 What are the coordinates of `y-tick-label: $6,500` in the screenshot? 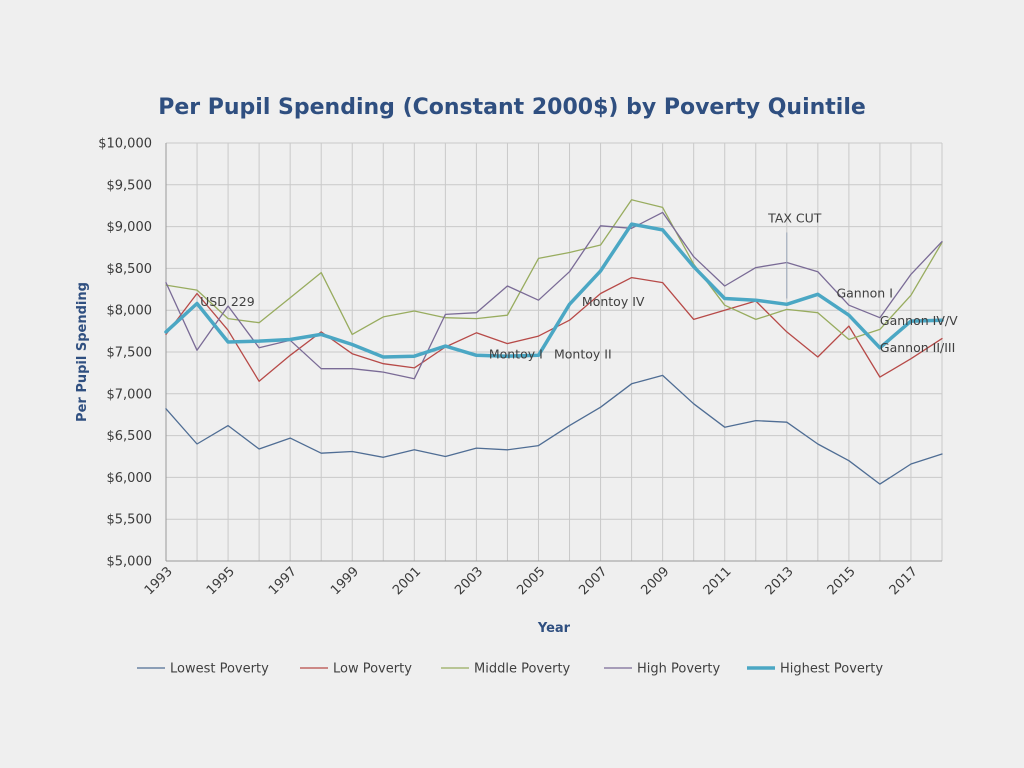 It's located at (130, 436).